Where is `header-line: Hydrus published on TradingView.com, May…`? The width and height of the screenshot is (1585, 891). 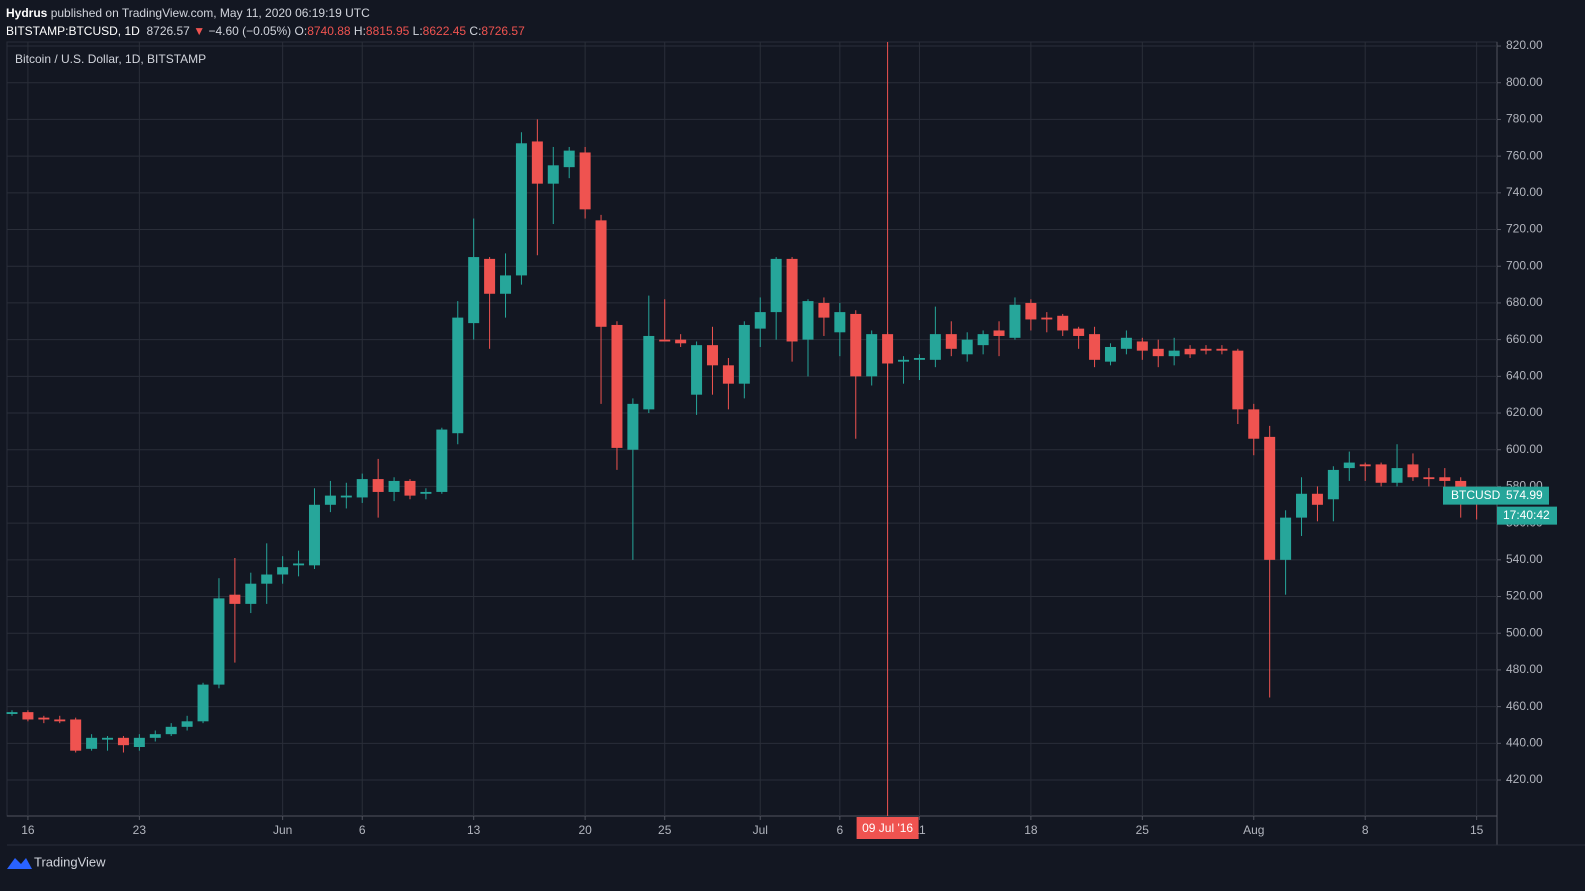
header-line: Hydrus published on TradingView.com, May… is located at coordinates (265, 13).